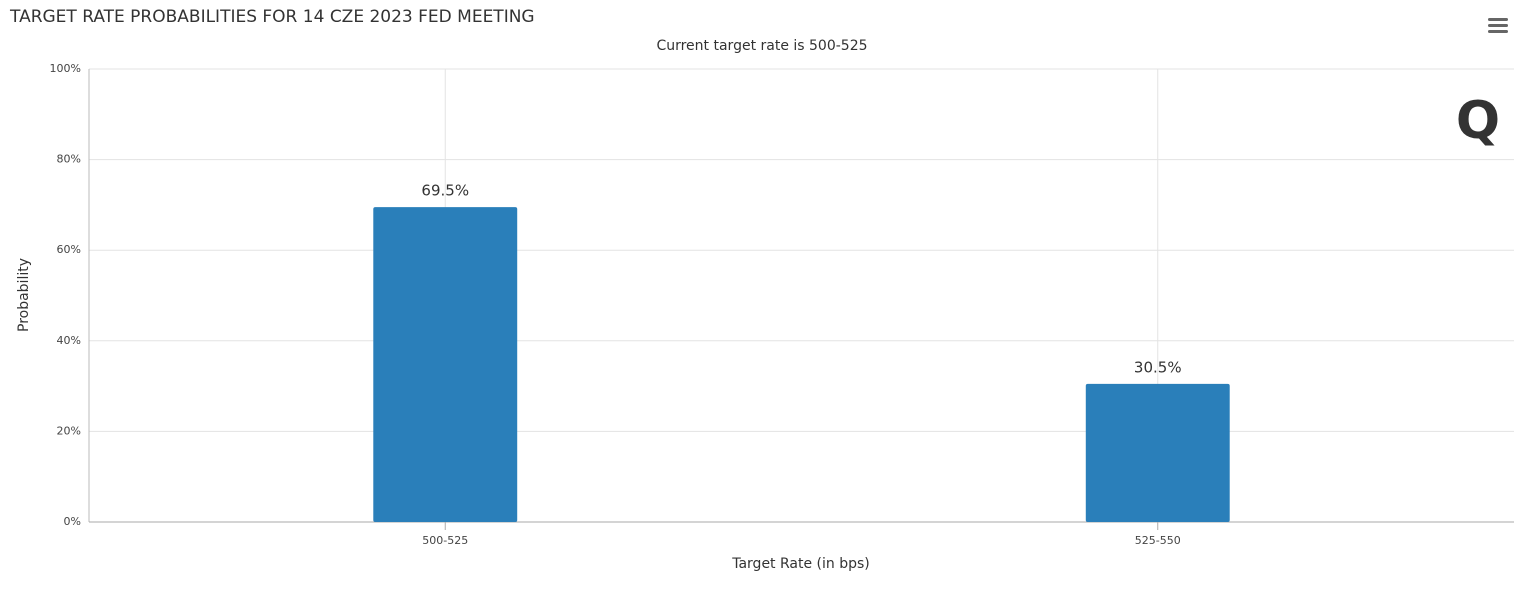  What do you see at coordinates (24, 295) in the screenshot?
I see `y-axis-label: Probability` at bounding box center [24, 295].